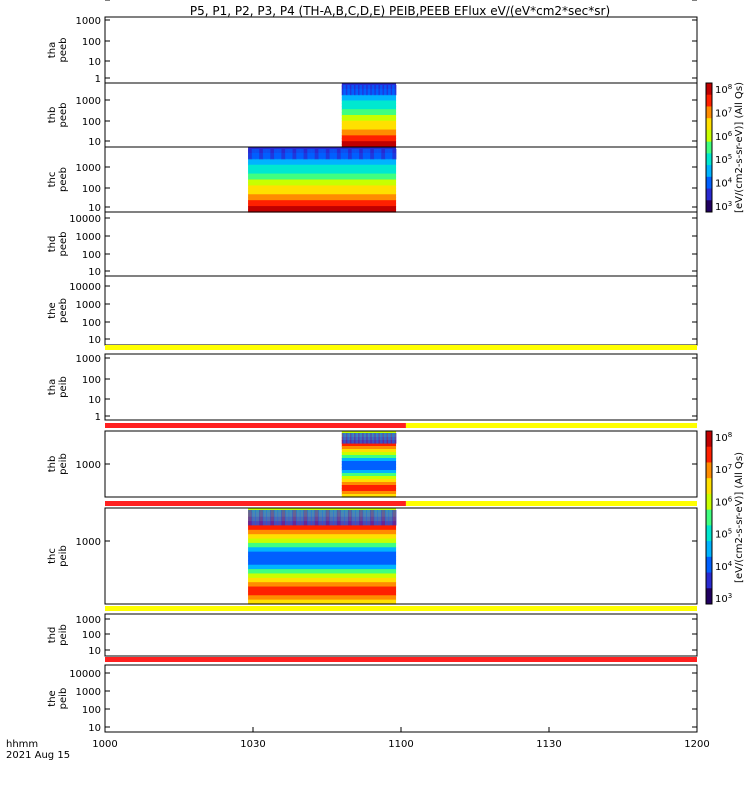 The width and height of the screenshot is (750, 800). Describe the element at coordinates (52, 464) in the screenshot. I see `panel-probe-label: thb` at that location.